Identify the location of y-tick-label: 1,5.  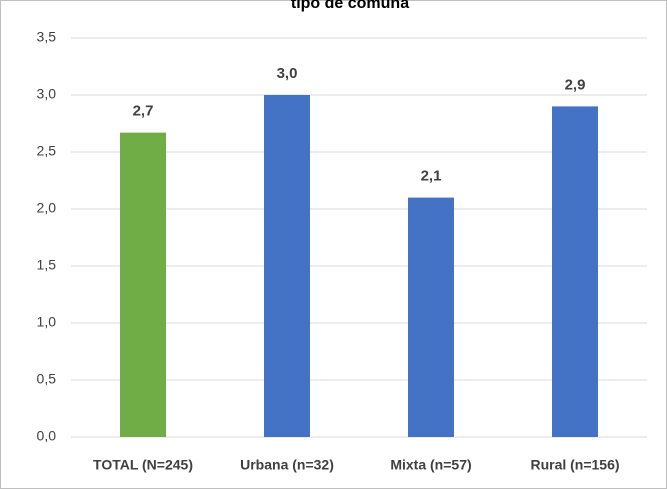
(47, 265).